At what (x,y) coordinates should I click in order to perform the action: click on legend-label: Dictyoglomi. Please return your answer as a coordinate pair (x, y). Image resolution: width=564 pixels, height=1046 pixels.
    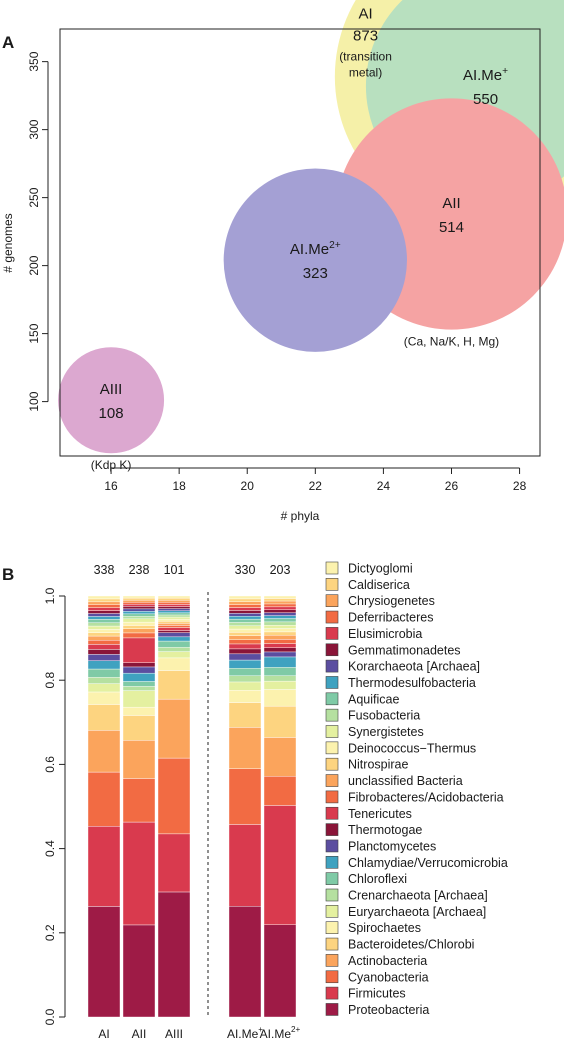
    Looking at the image, I should click on (380, 569).